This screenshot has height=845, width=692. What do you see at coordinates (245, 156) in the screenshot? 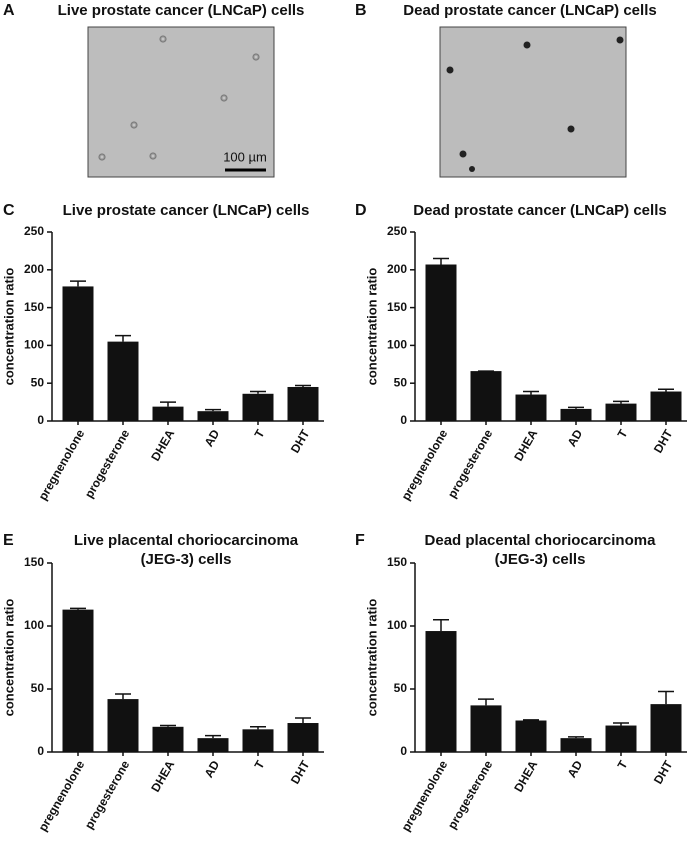
I see `scale-bar-label: 100 µm` at bounding box center [245, 156].